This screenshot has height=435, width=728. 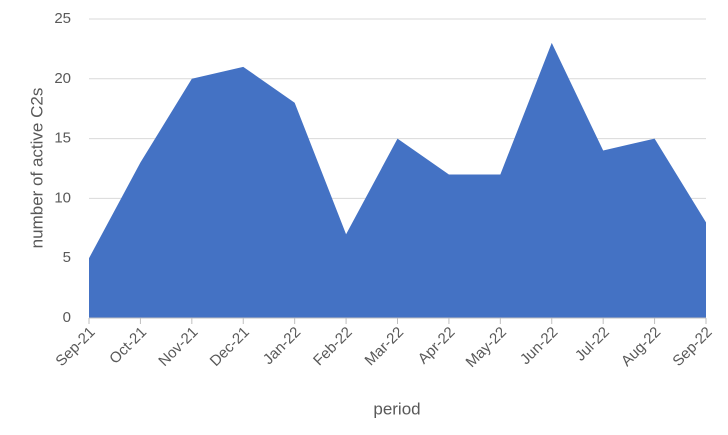 I want to click on x-tick-label: Sep-21, so click(x=75, y=347).